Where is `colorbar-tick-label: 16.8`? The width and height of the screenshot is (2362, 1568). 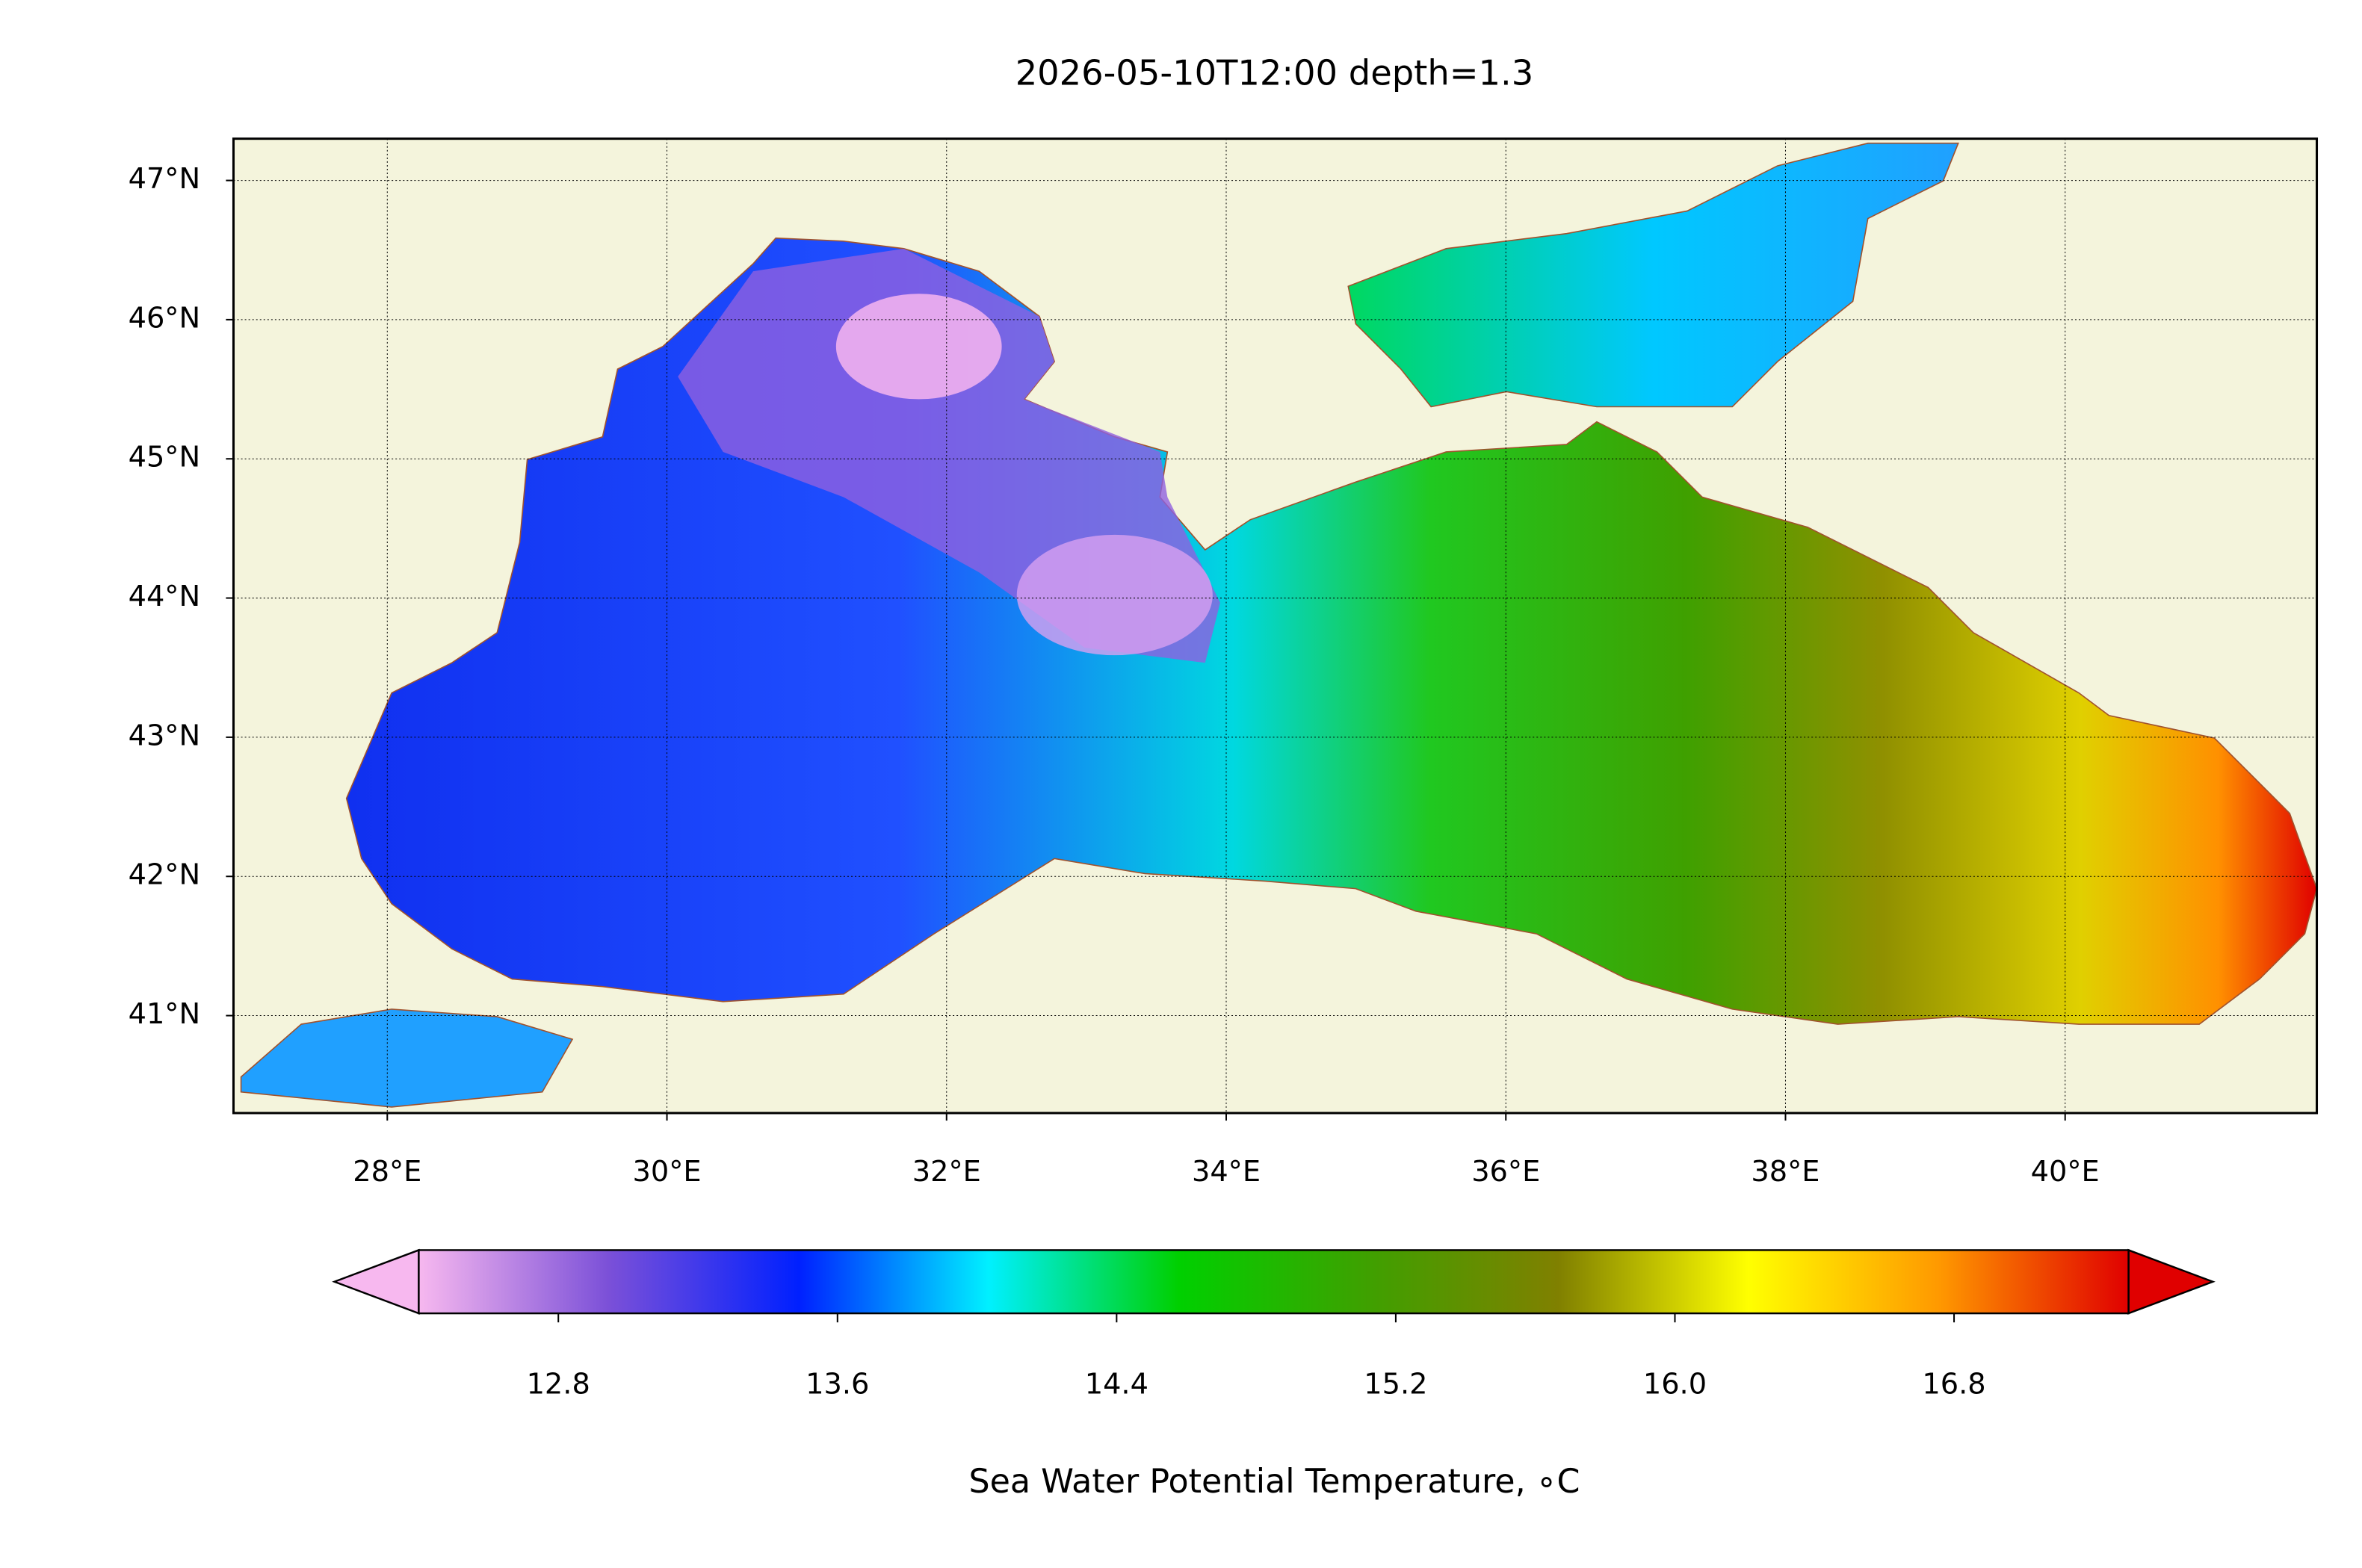
colorbar-tick-label: 16.8 is located at coordinates (1954, 1384).